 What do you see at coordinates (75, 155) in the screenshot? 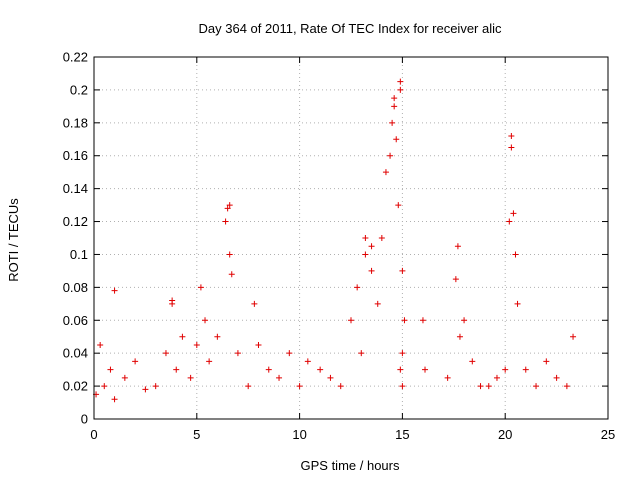
I see `y-tick-label: 0.16` at bounding box center [75, 155].